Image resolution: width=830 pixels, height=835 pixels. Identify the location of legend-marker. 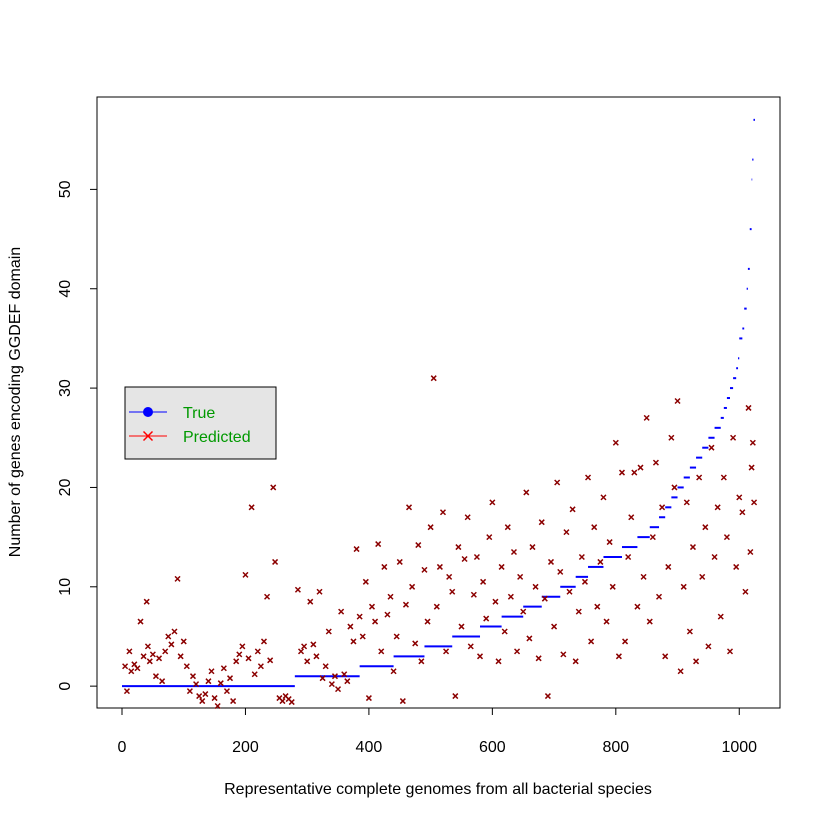
(148, 412).